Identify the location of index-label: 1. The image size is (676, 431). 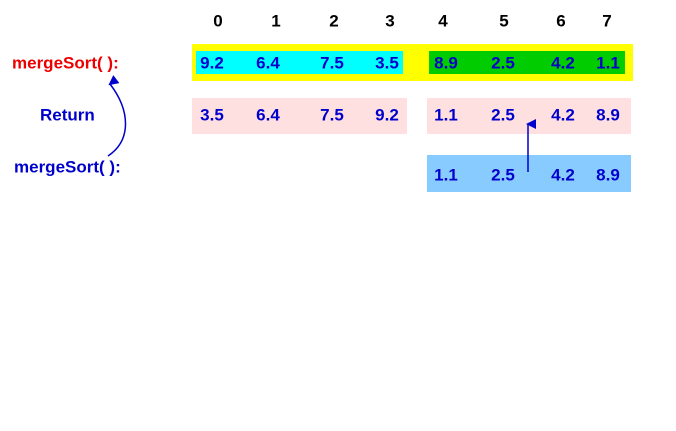
(275, 20).